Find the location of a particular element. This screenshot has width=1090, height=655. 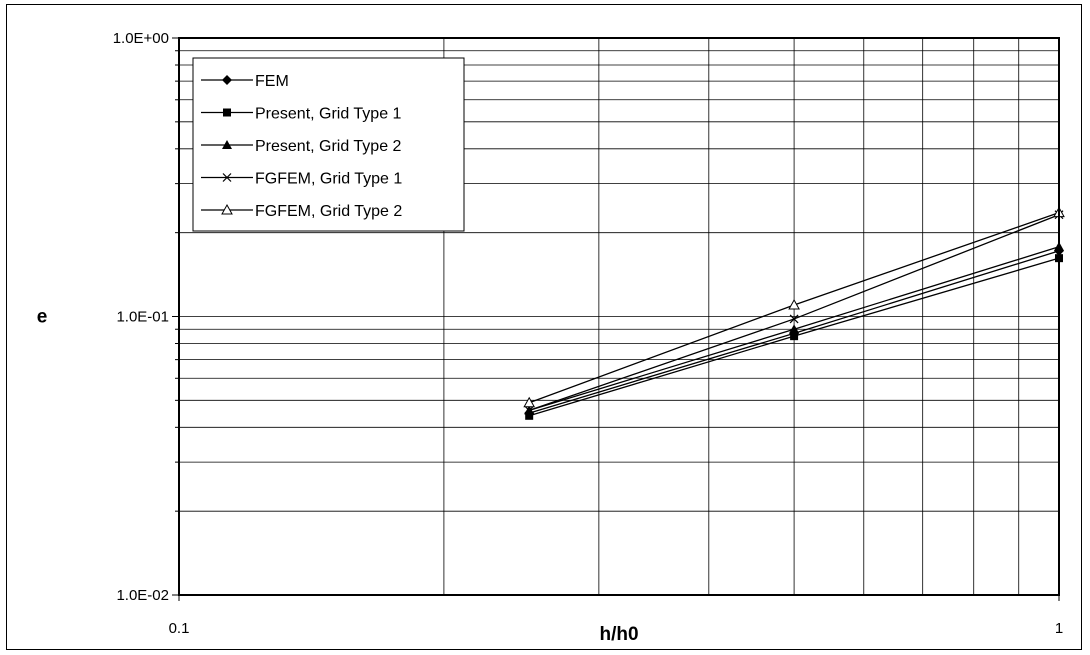

legend-item: FEM is located at coordinates (245, 81).